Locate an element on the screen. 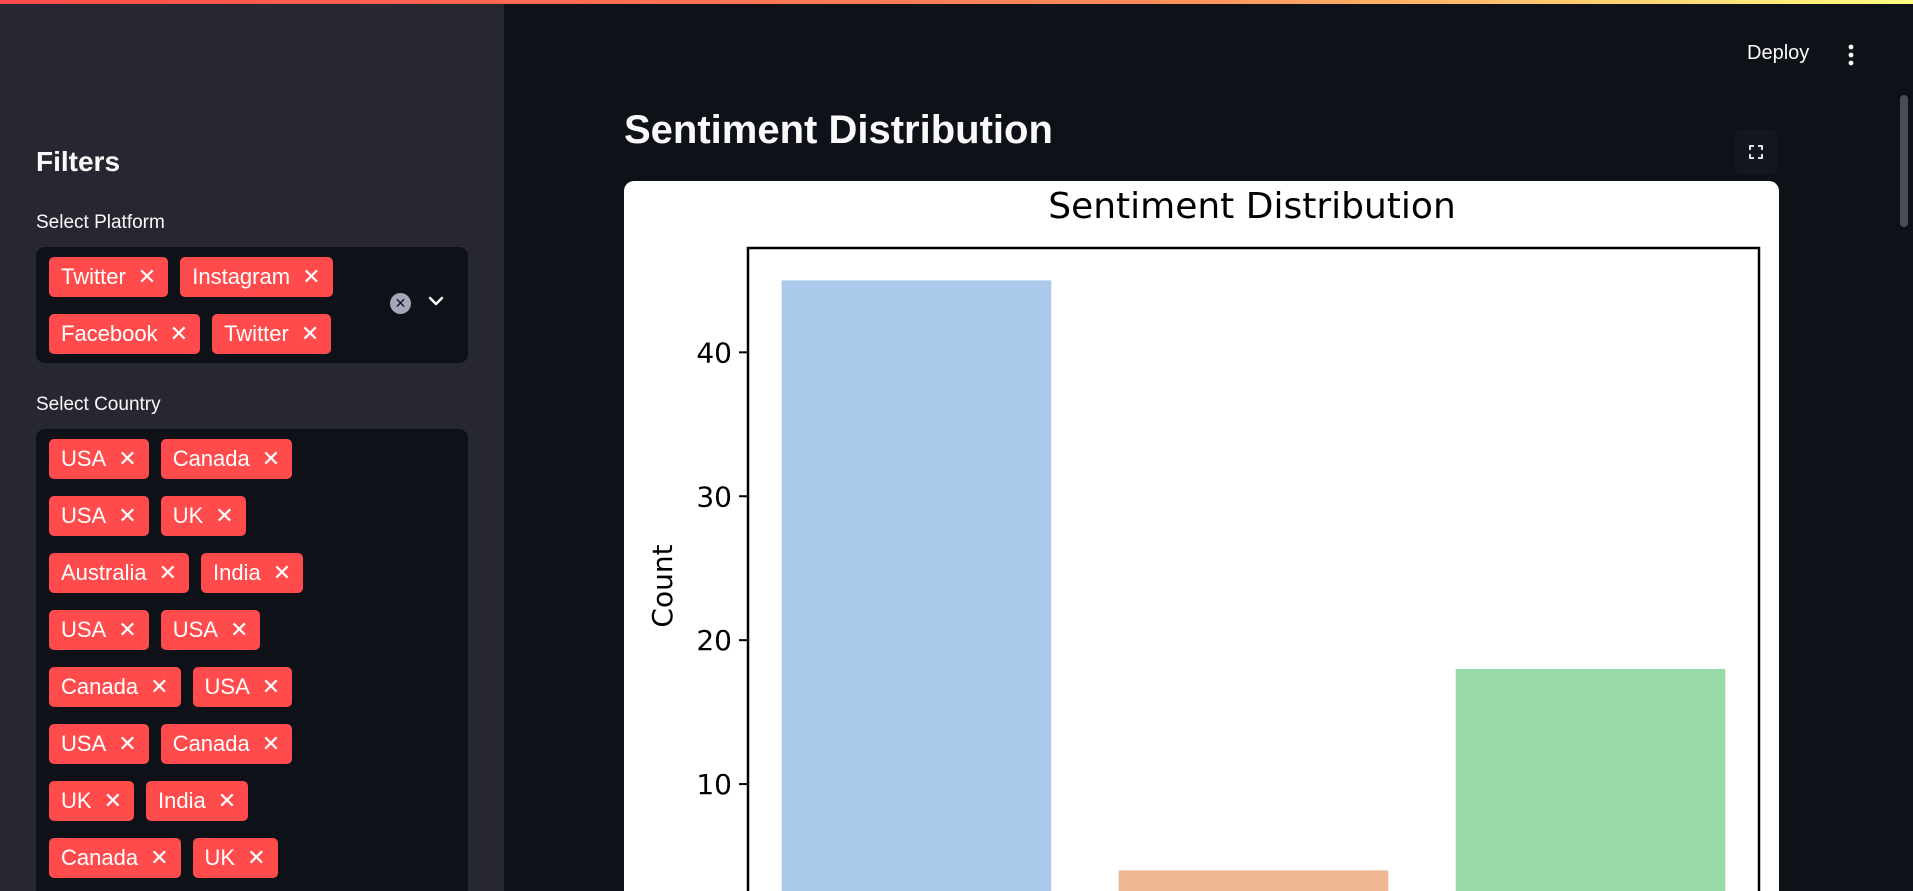 The image size is (1913, 891). y-tick-label: 20 is located at coordinates (714, 640).